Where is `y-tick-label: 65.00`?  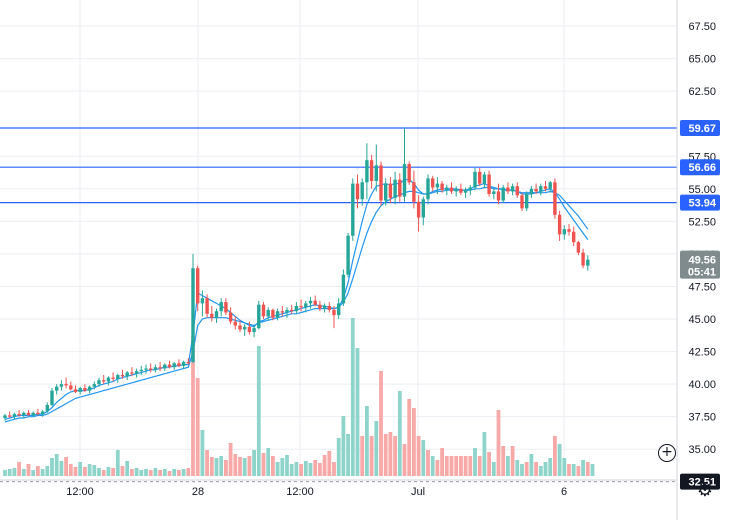 y-tick-label: 65.00 is located at coordinates (702, 60).